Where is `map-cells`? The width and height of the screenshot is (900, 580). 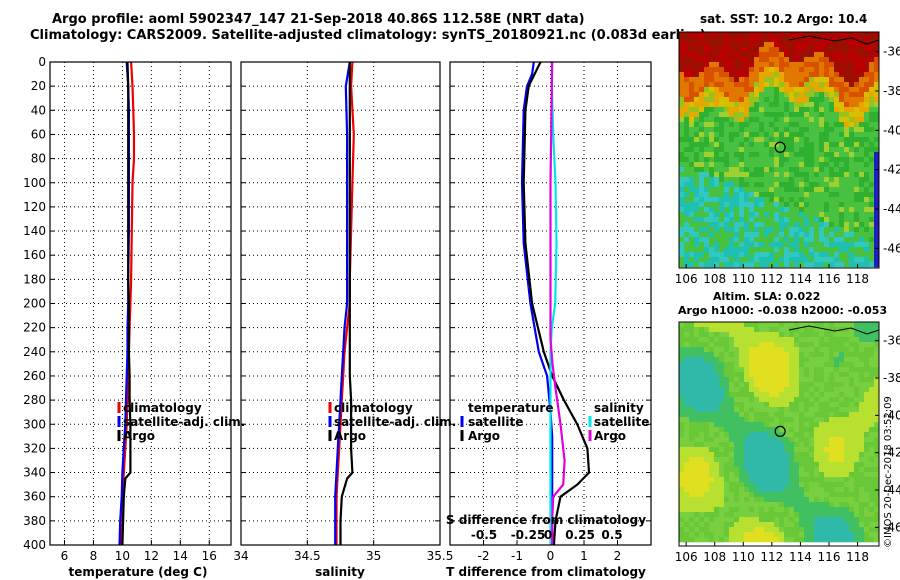
map-cells is located at coordinates (779, 150).